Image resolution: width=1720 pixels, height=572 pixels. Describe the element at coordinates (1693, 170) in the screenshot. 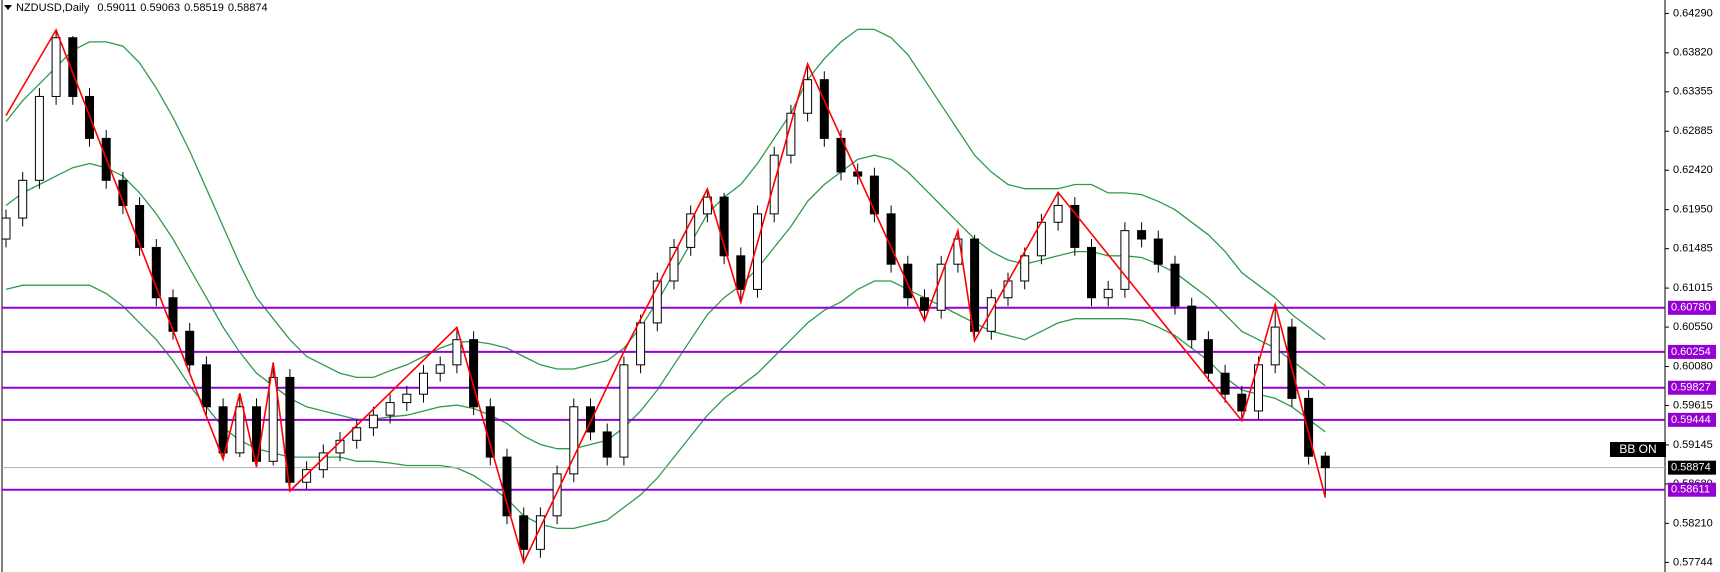

I see `y-tick-label: 0.62420` at that location.